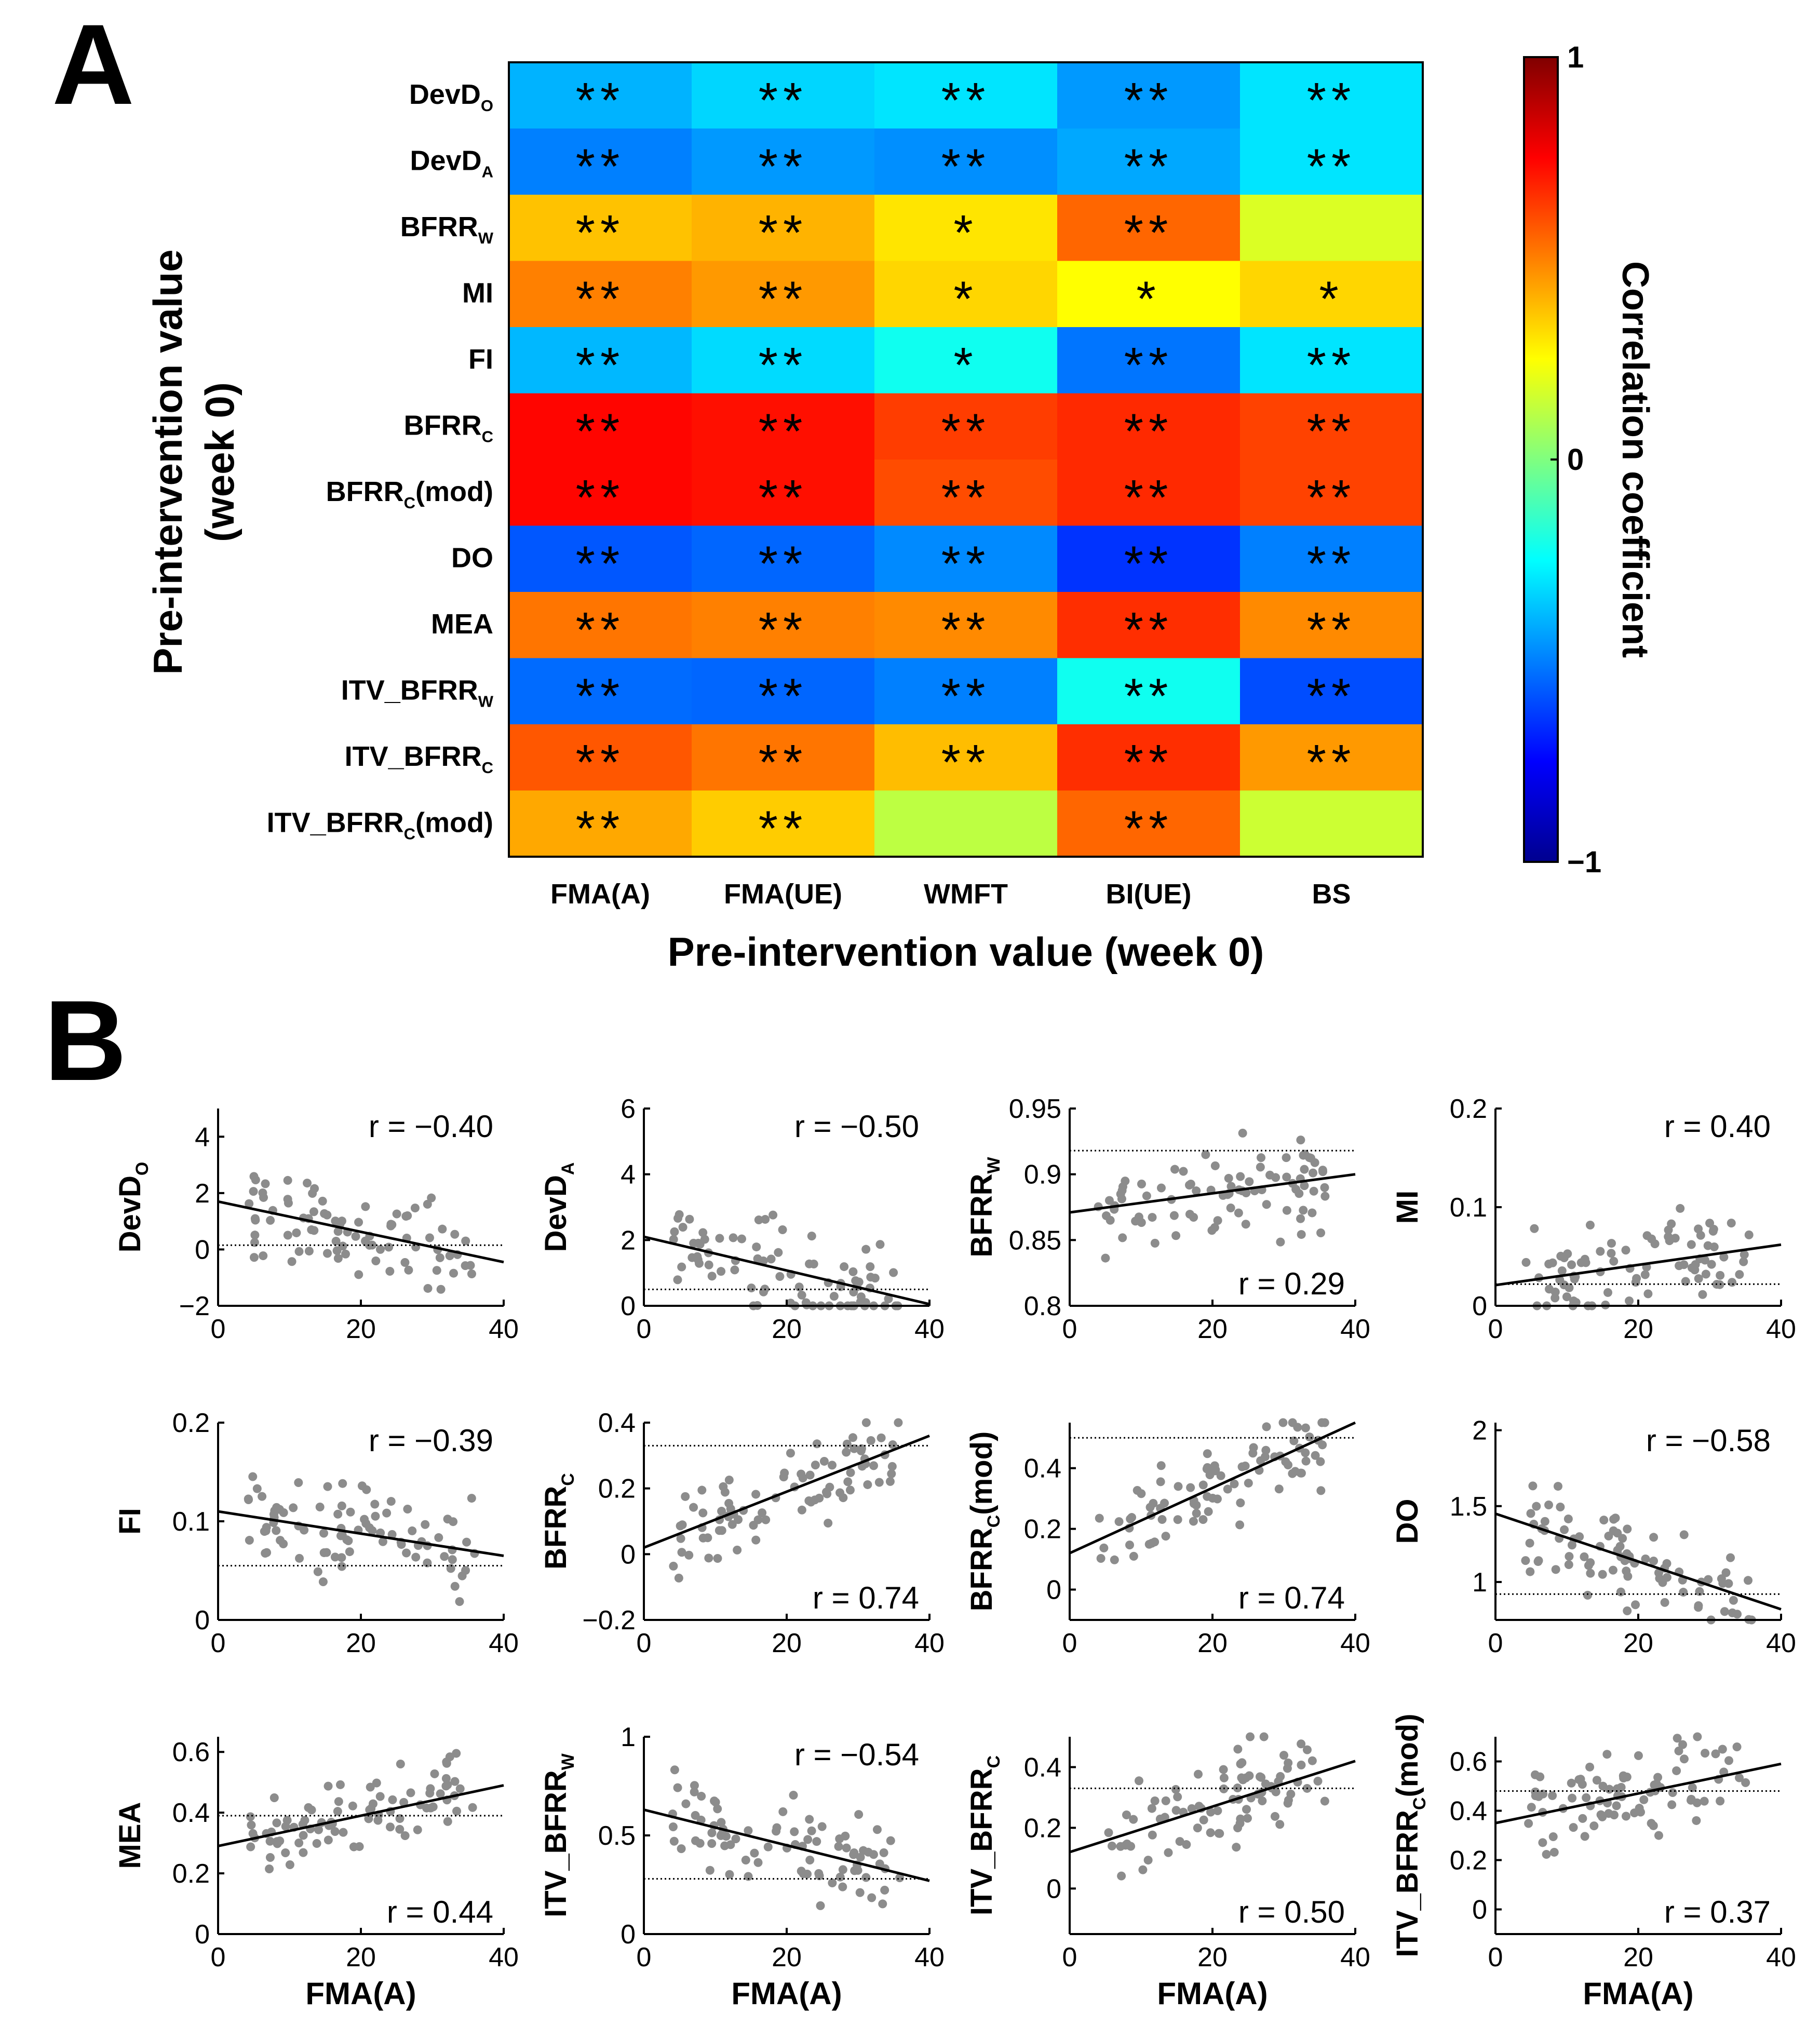  I want to click on scatter-y-axis-title: ITV_BFRRC(mod), so click(1410, 1835).